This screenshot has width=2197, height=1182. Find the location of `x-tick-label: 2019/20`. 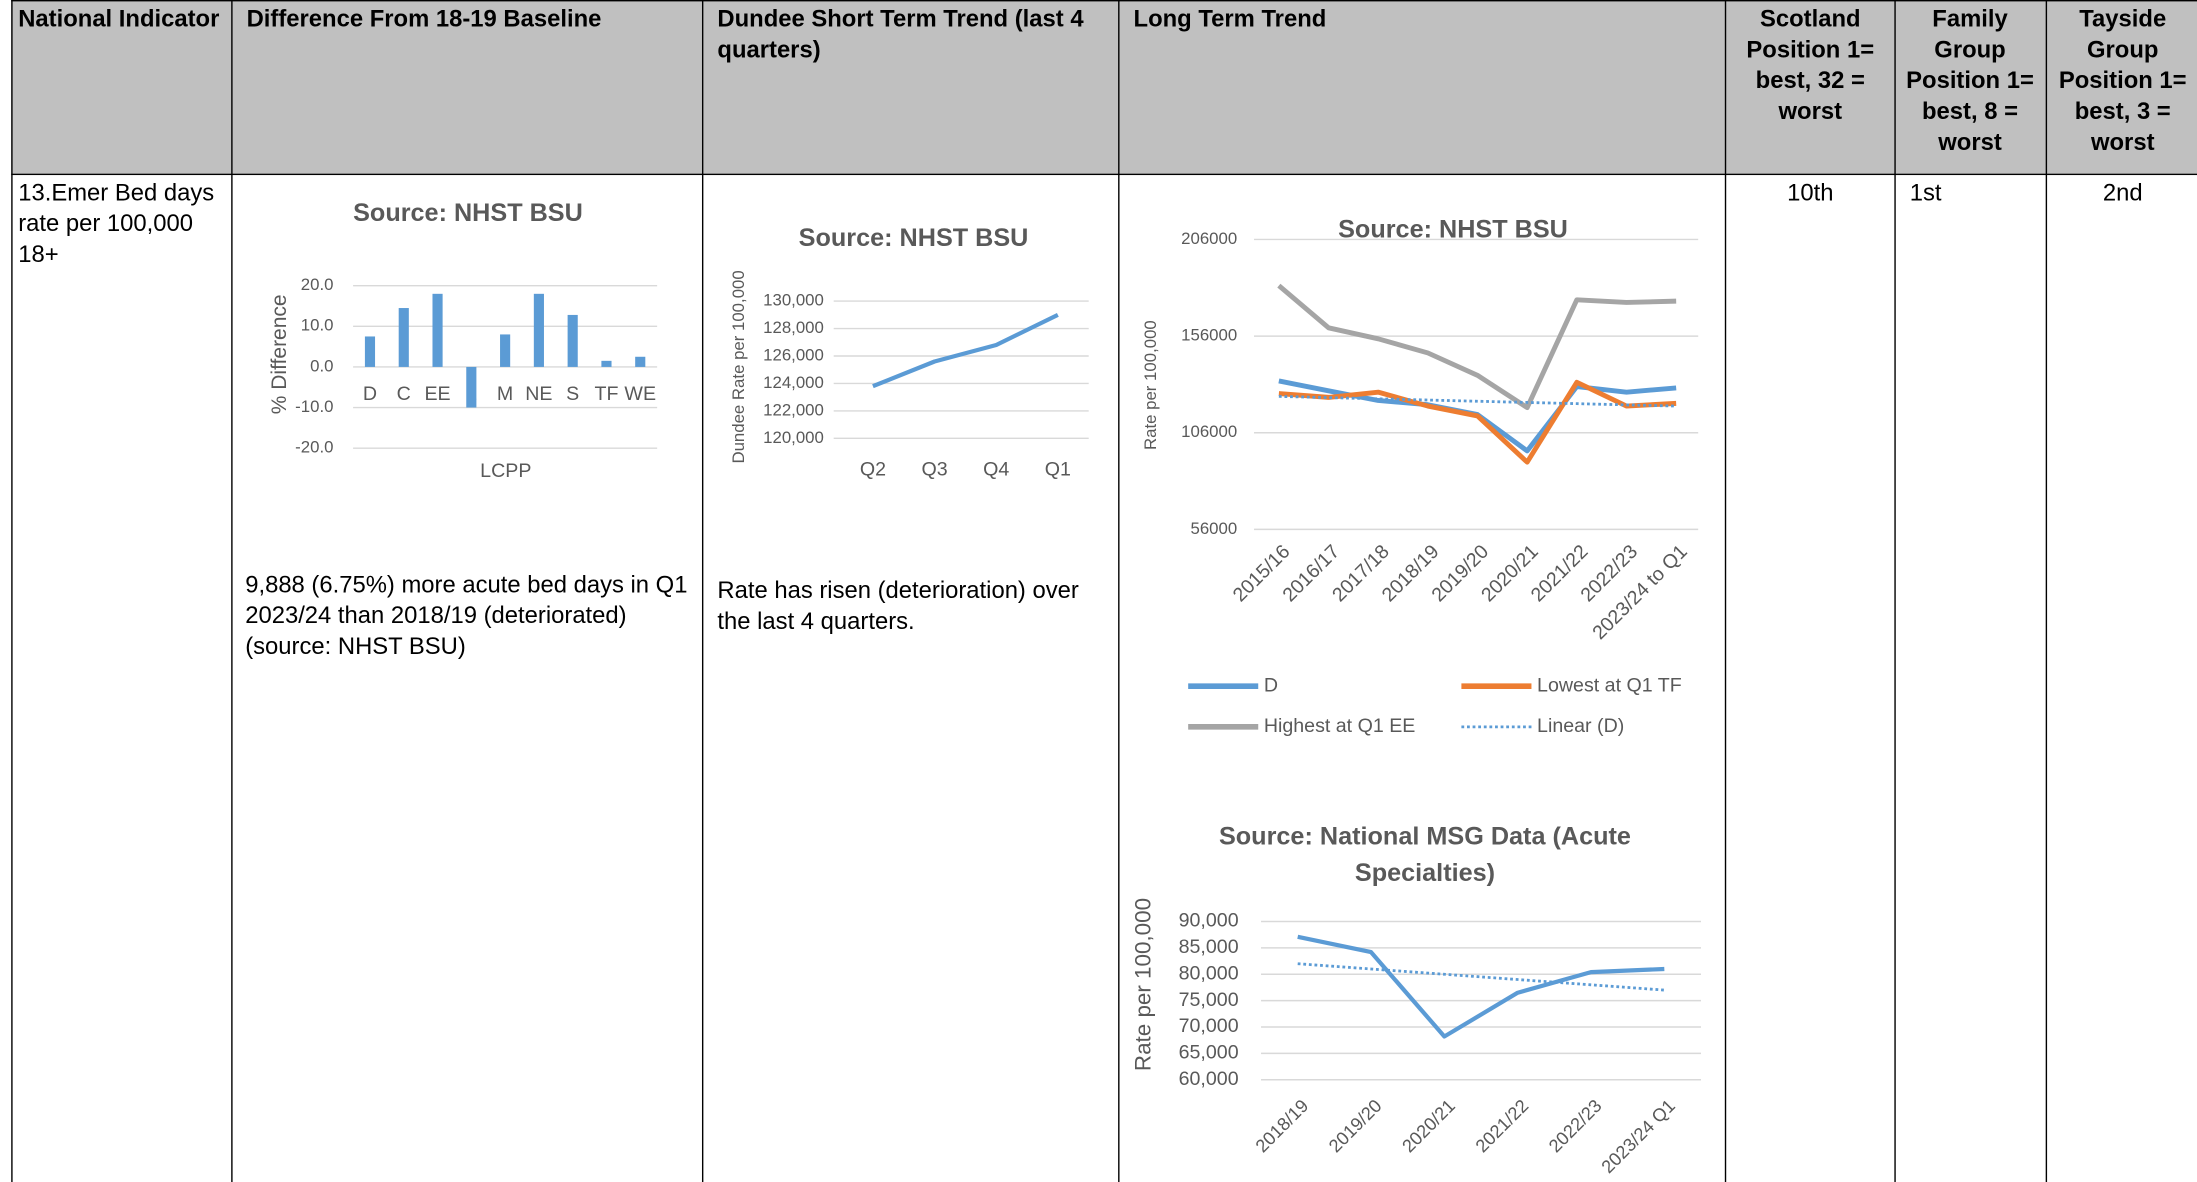

x-tick-label: 2019/20 is located at coordinates (1355, 1126).